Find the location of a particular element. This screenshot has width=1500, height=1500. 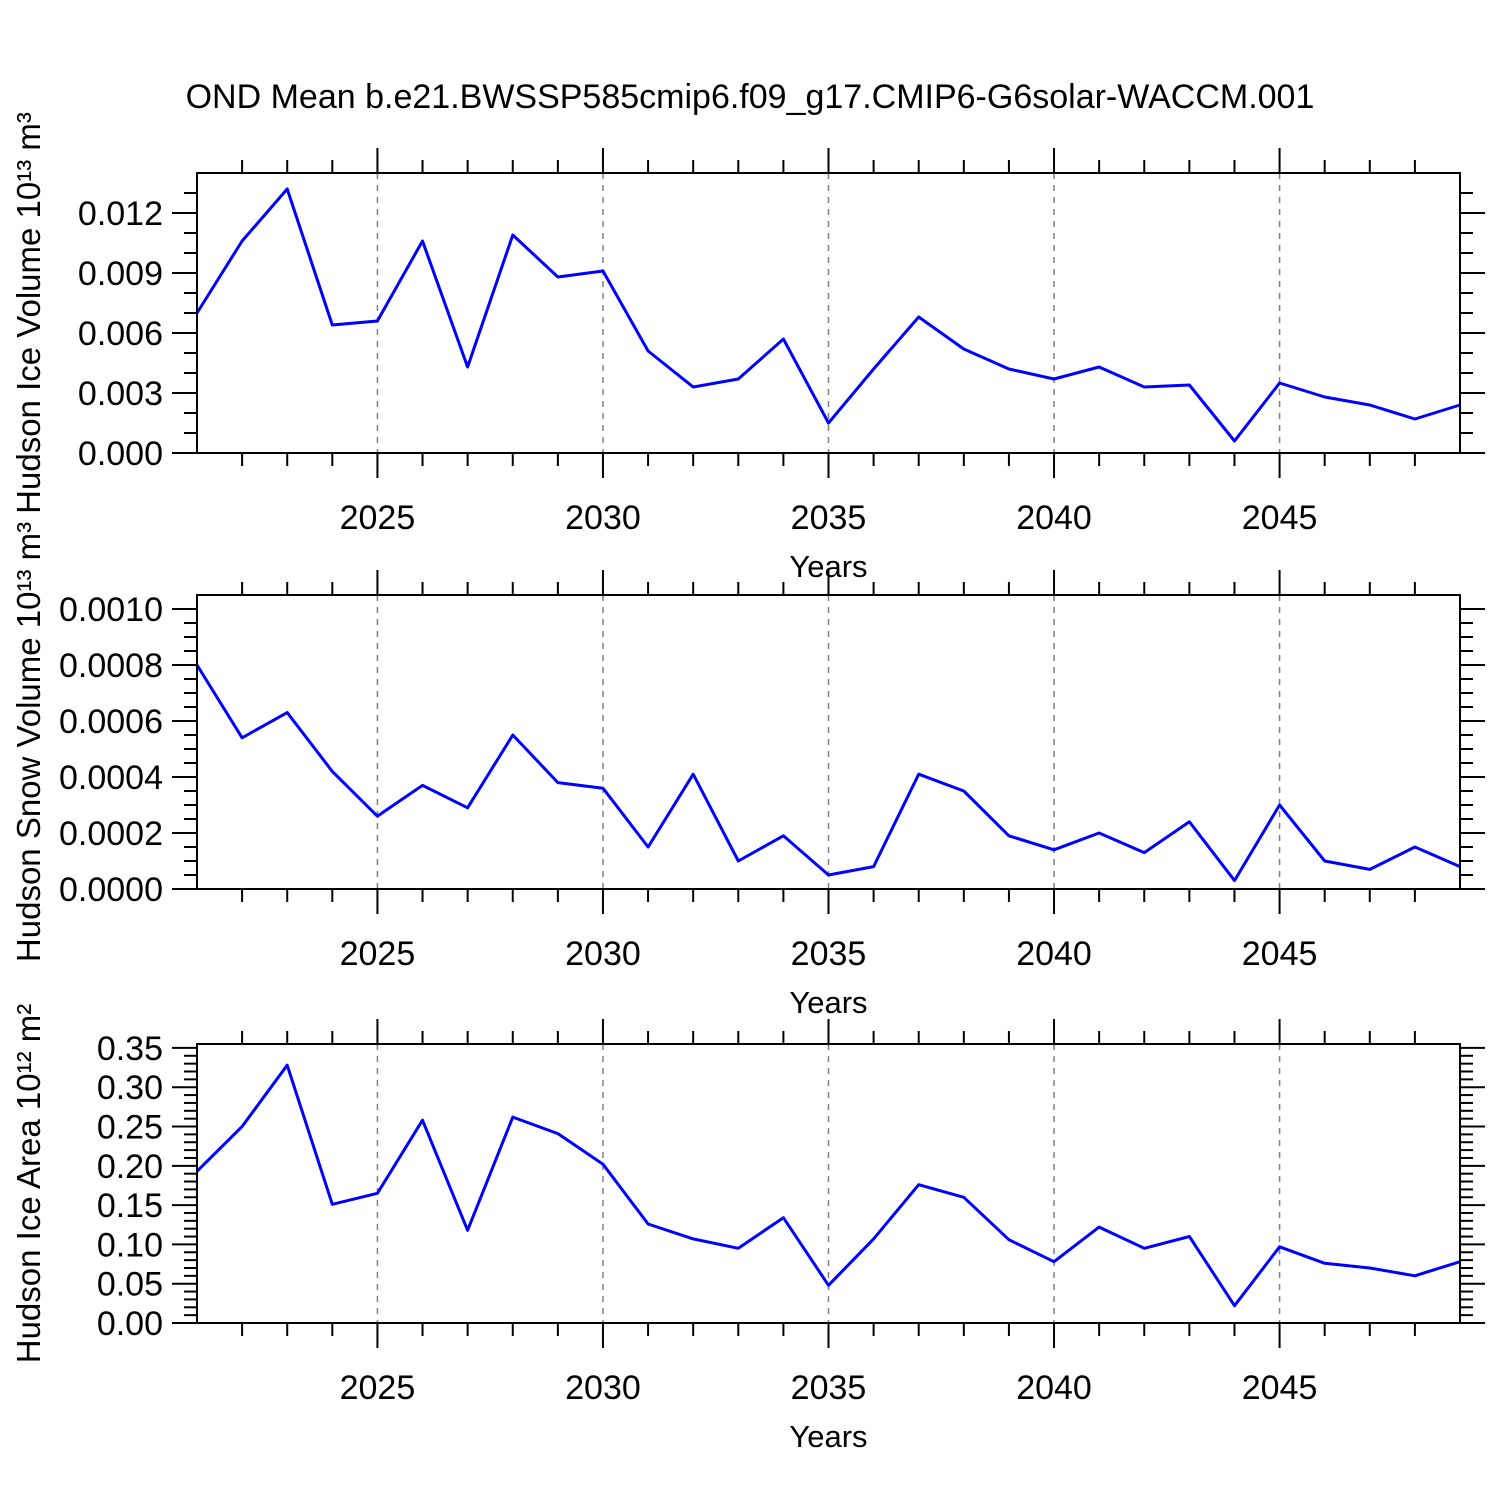

y-tick-label: 0.25 is located at coordinates (130, 1128).